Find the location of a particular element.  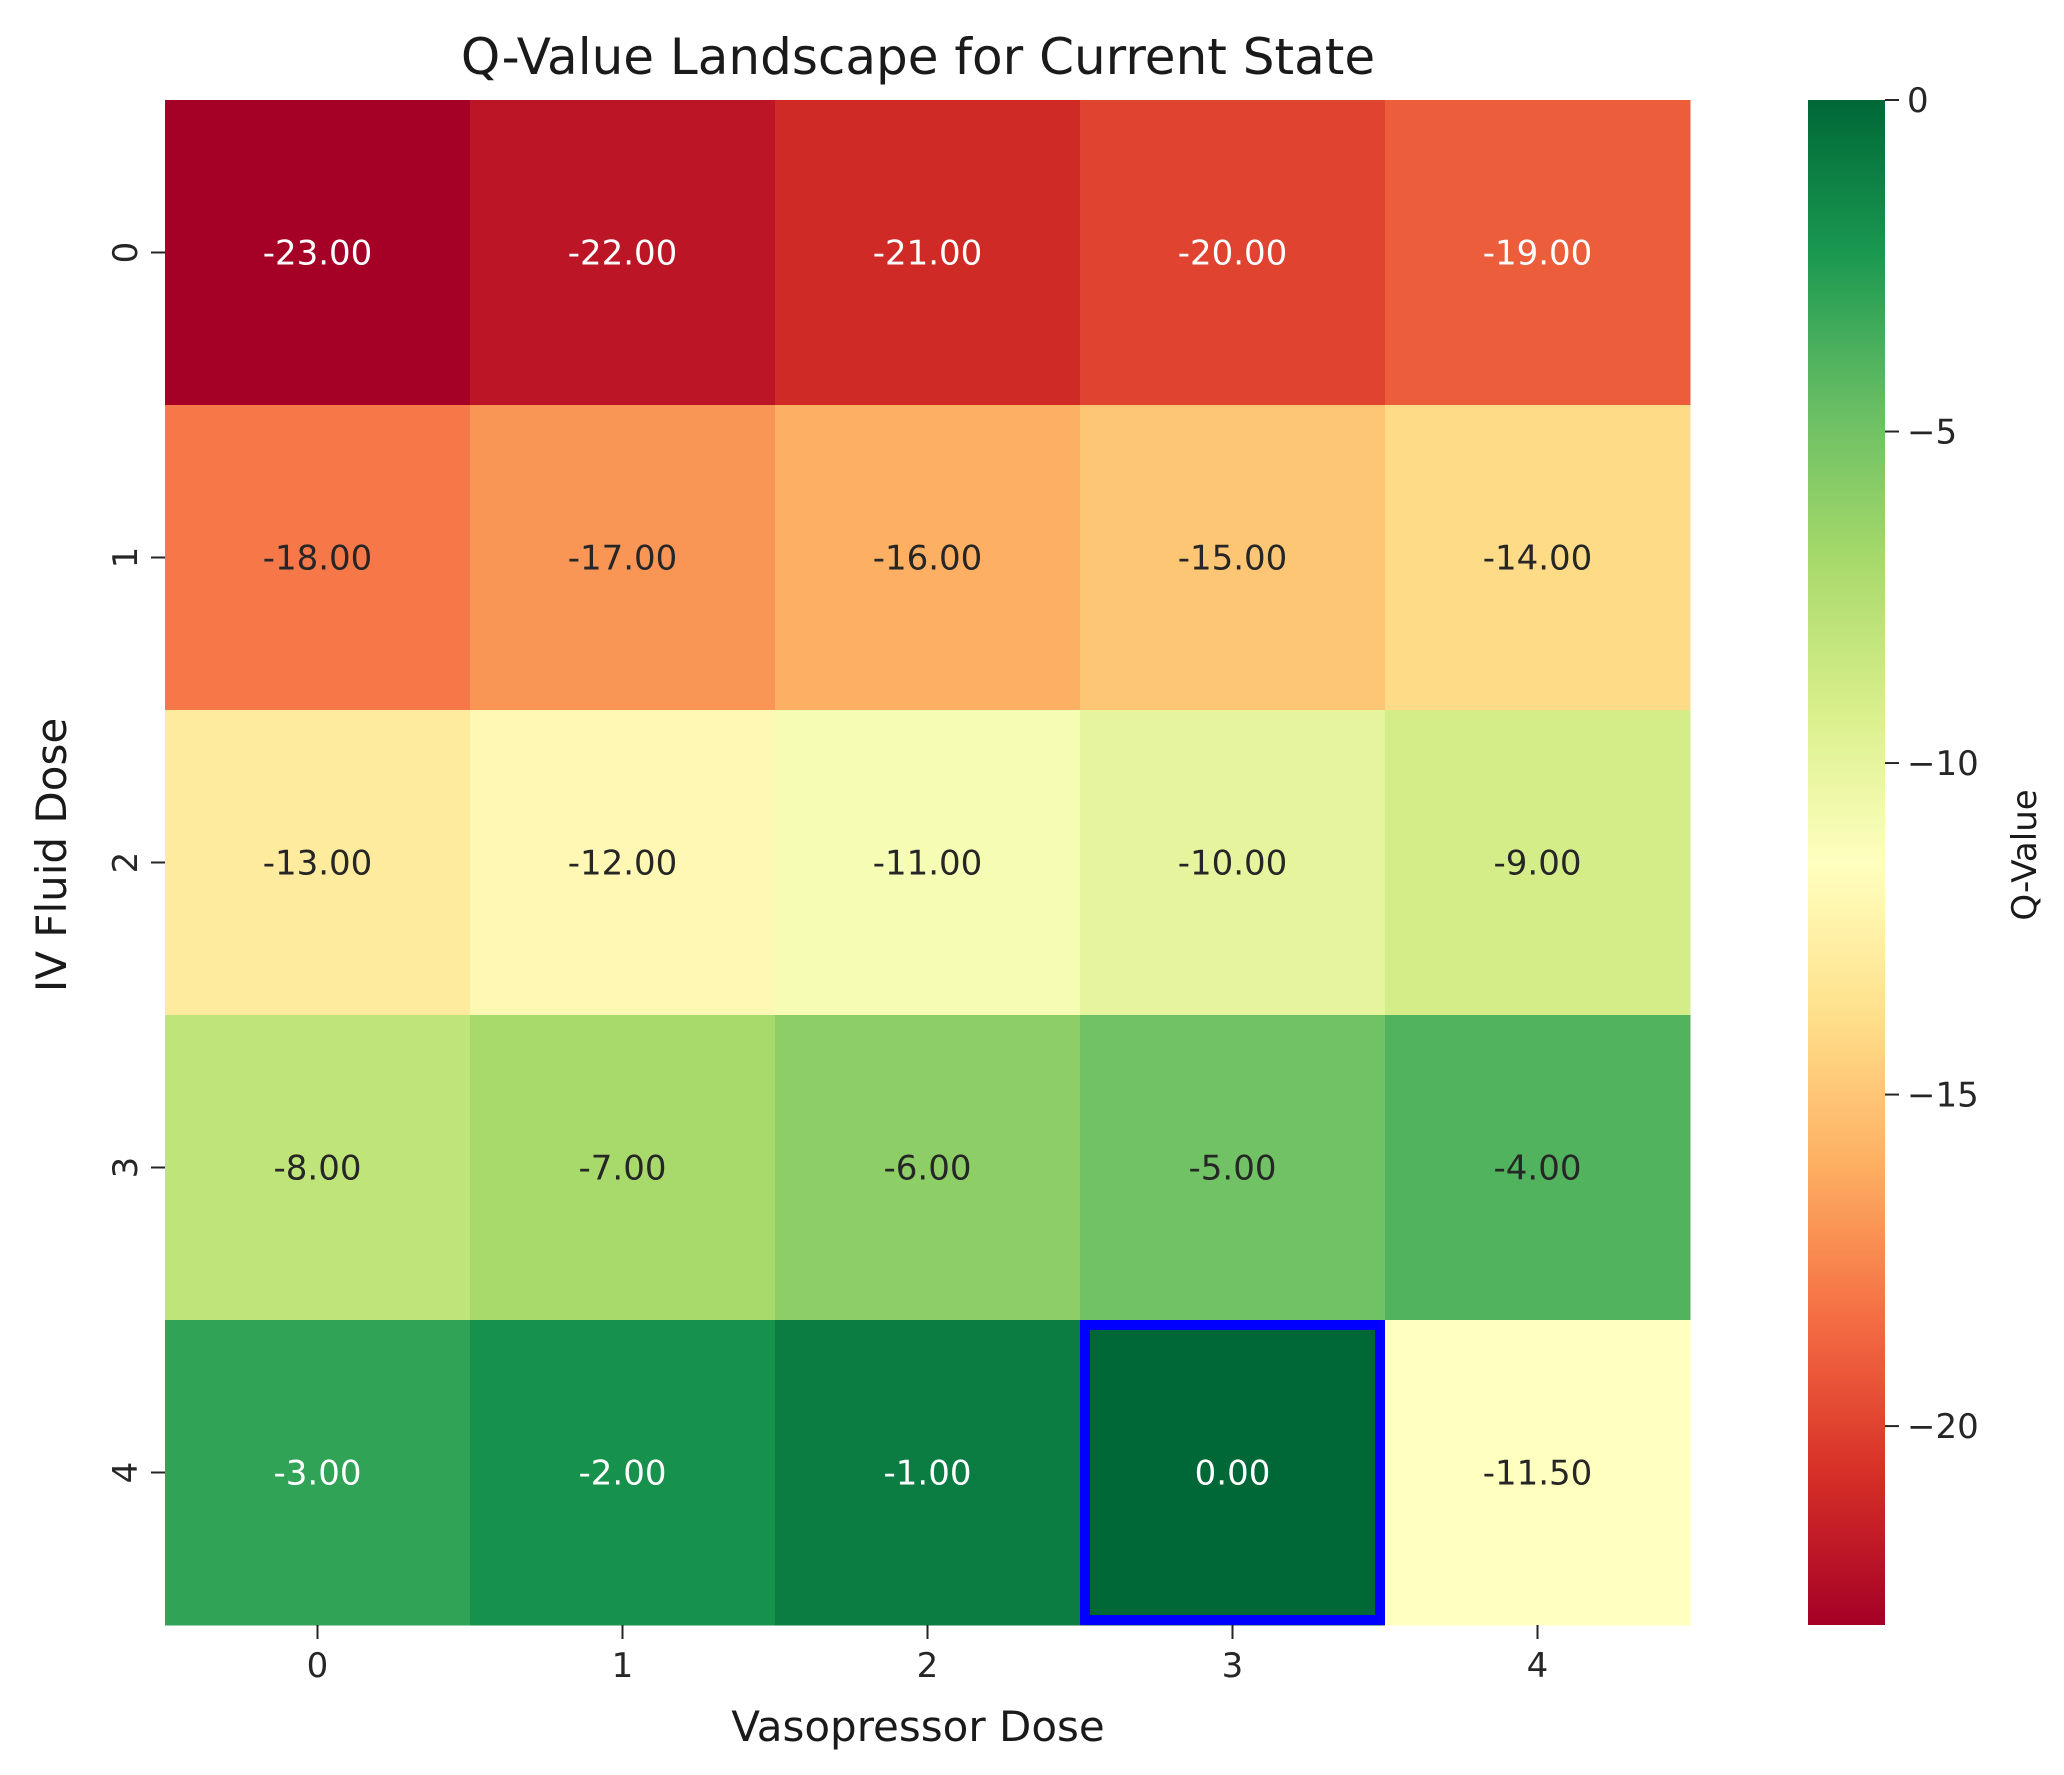

cell-value-label: -18.00 is located at coordinates (318, 559).